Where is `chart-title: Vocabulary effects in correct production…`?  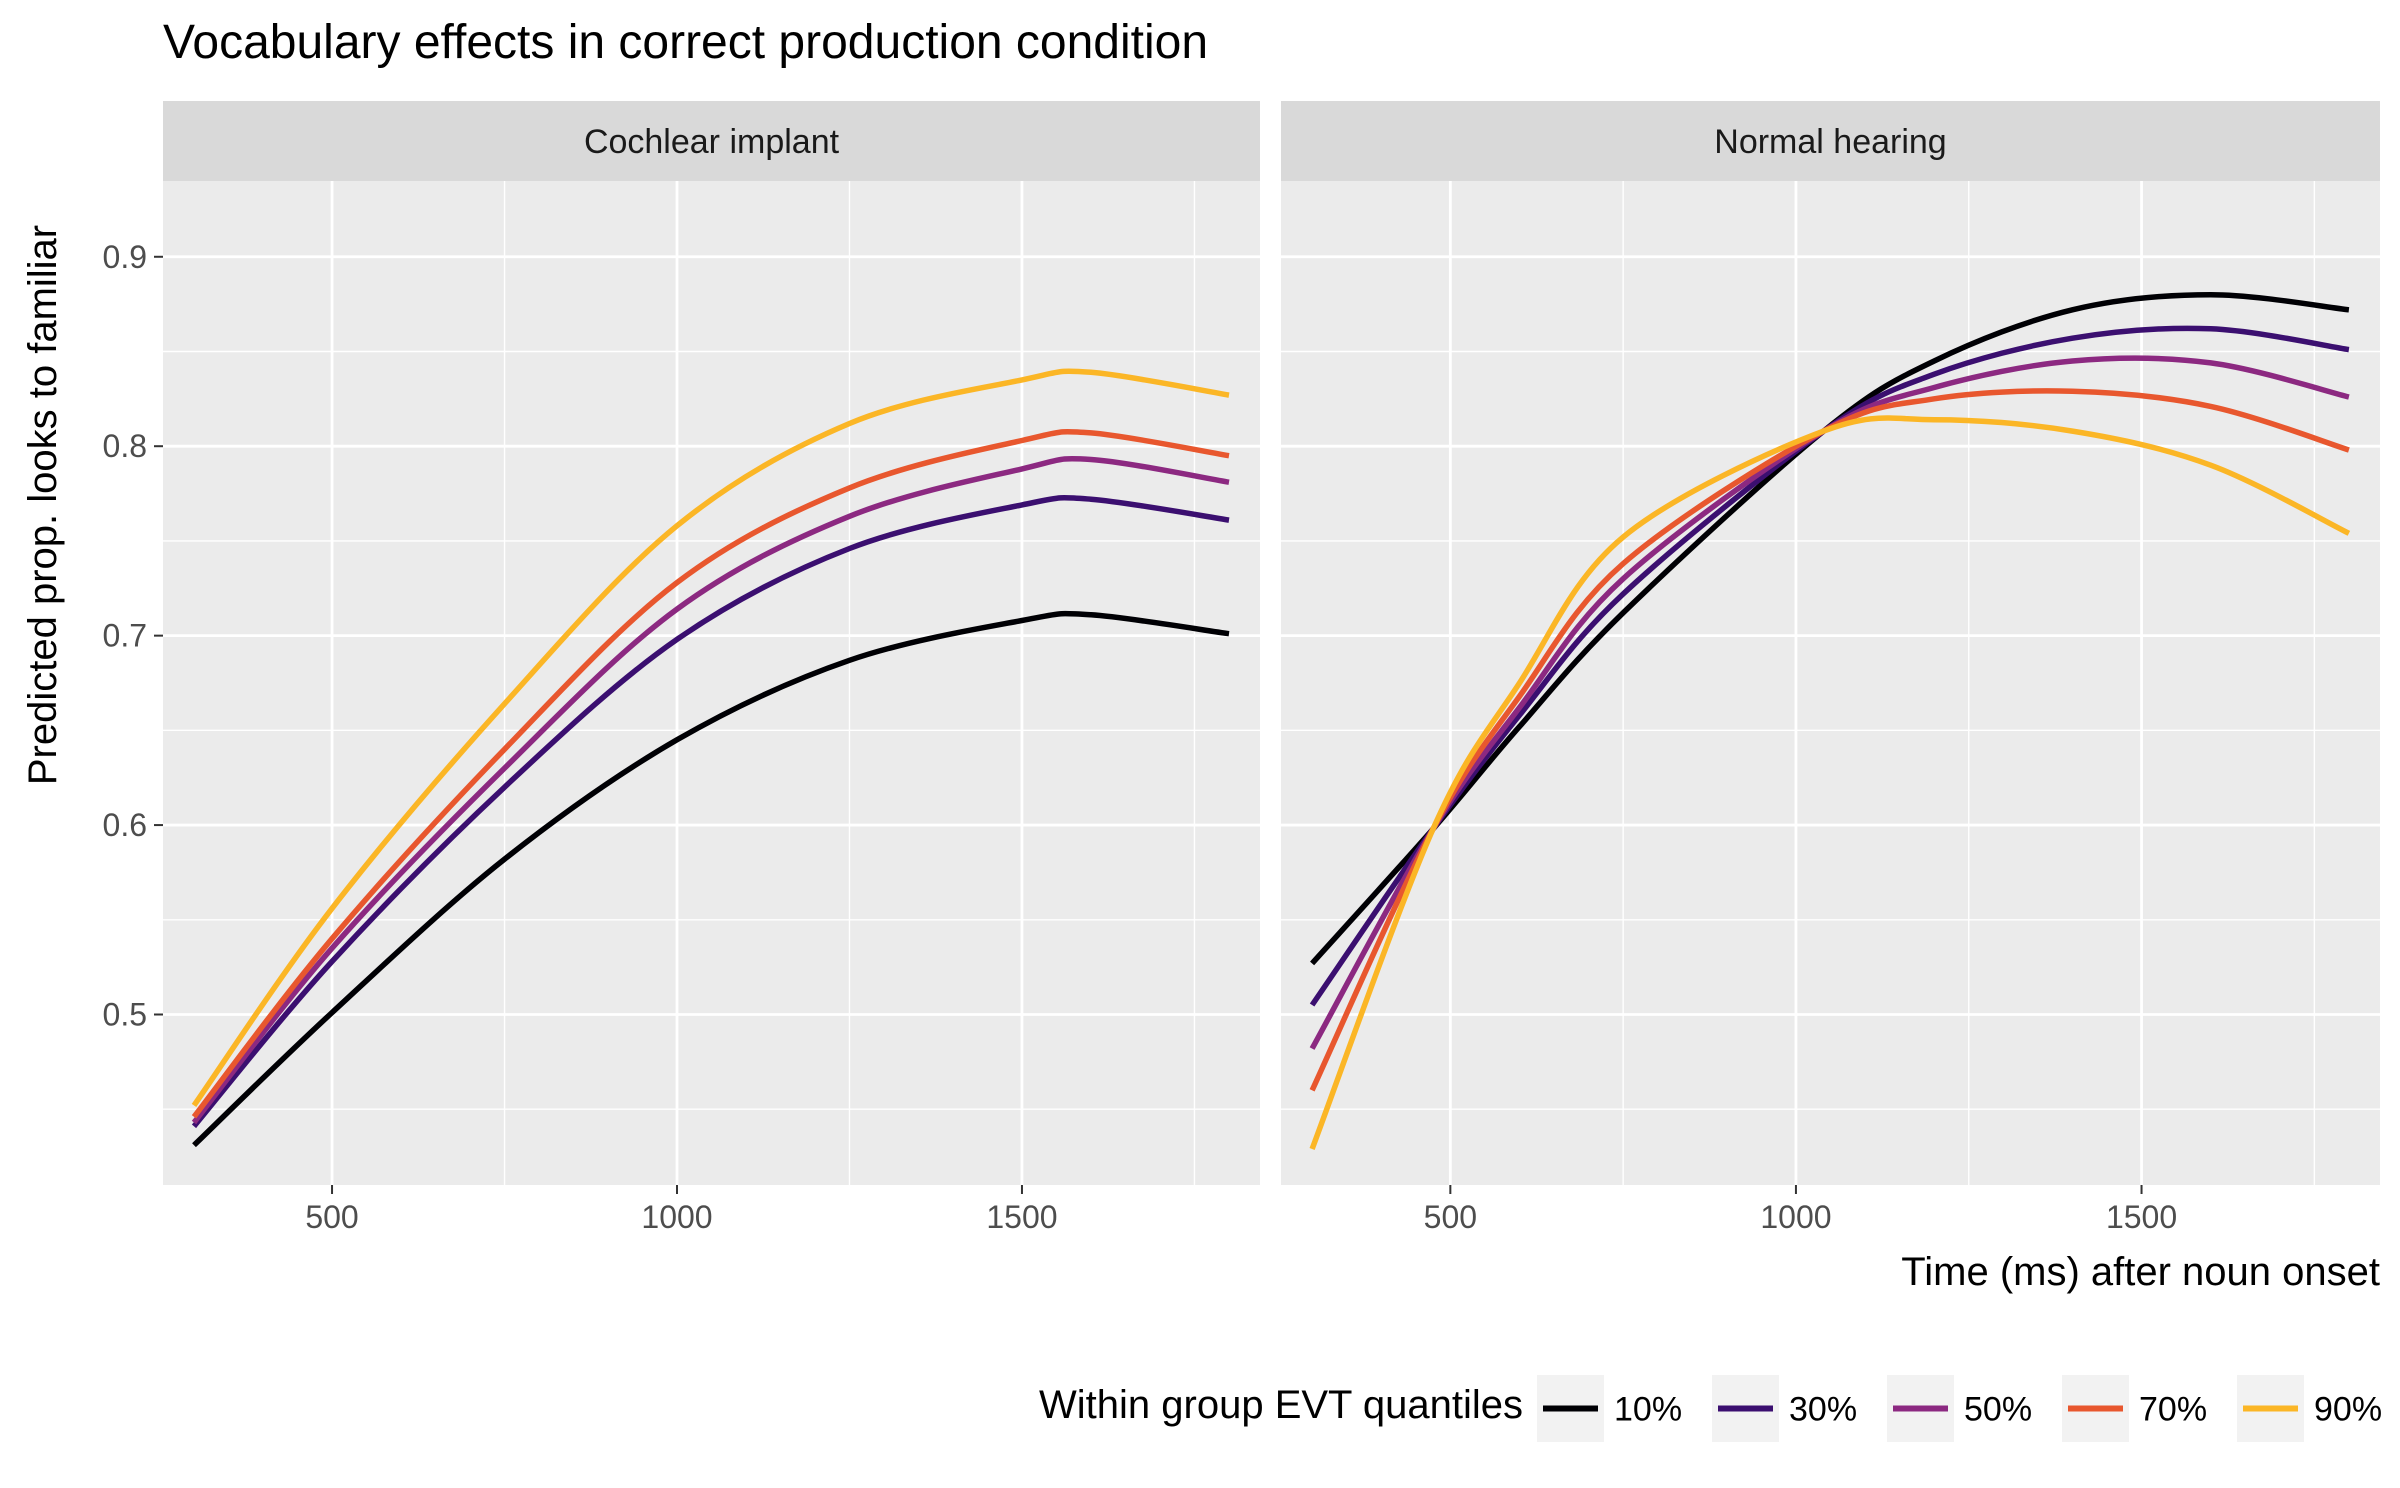 chart-title: Vocabulary effects in correct production… is located at coordinates (685, 42).